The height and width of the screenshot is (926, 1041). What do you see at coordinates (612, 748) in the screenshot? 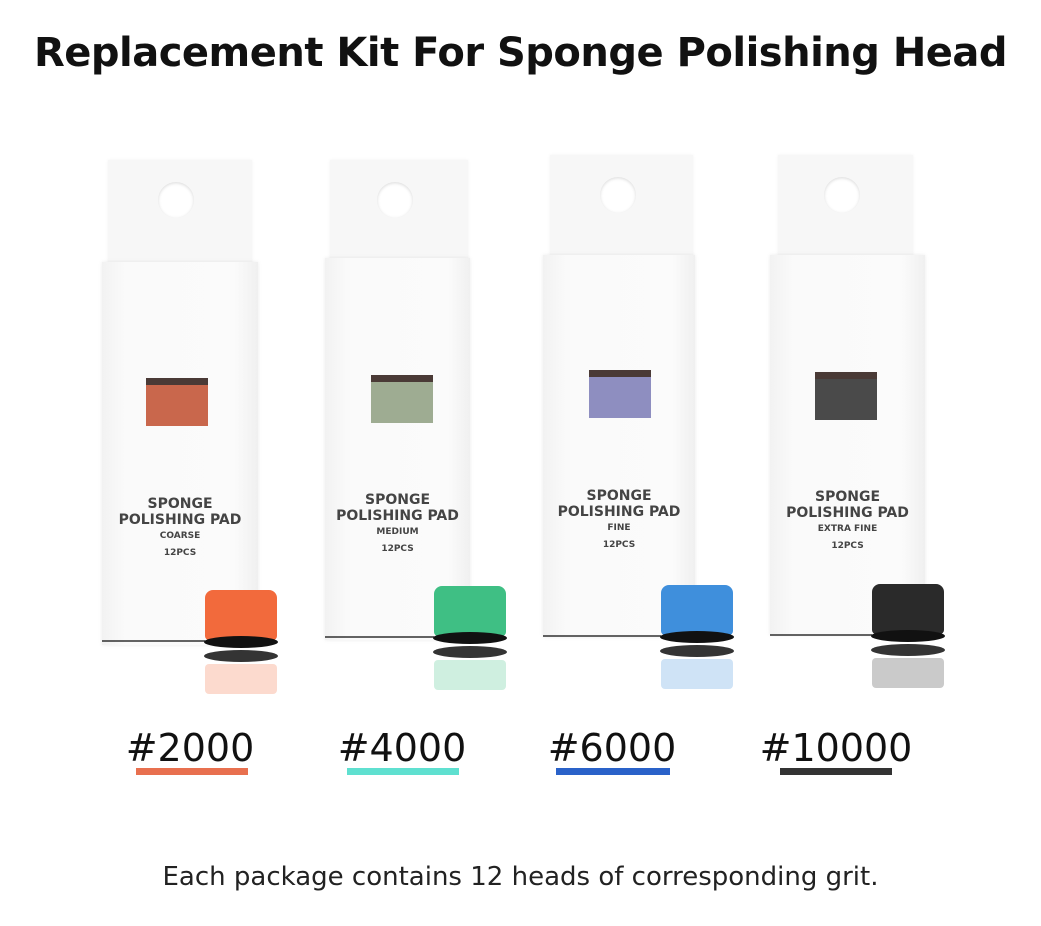
I see `grit-label: #6000` at bounding box center [612, 748].